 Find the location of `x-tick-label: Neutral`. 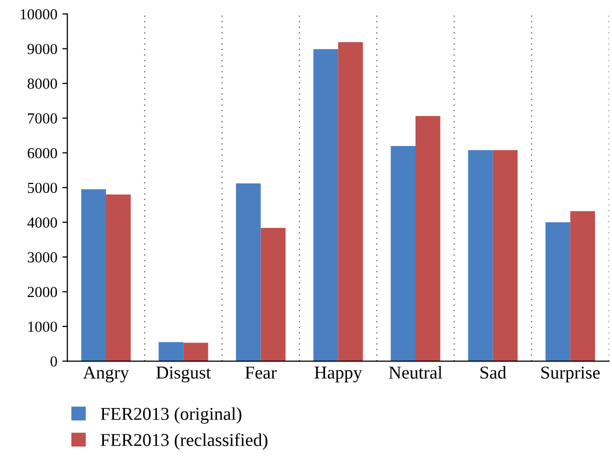

x-tick-label: Neutral is located at coordinates (415, 372).